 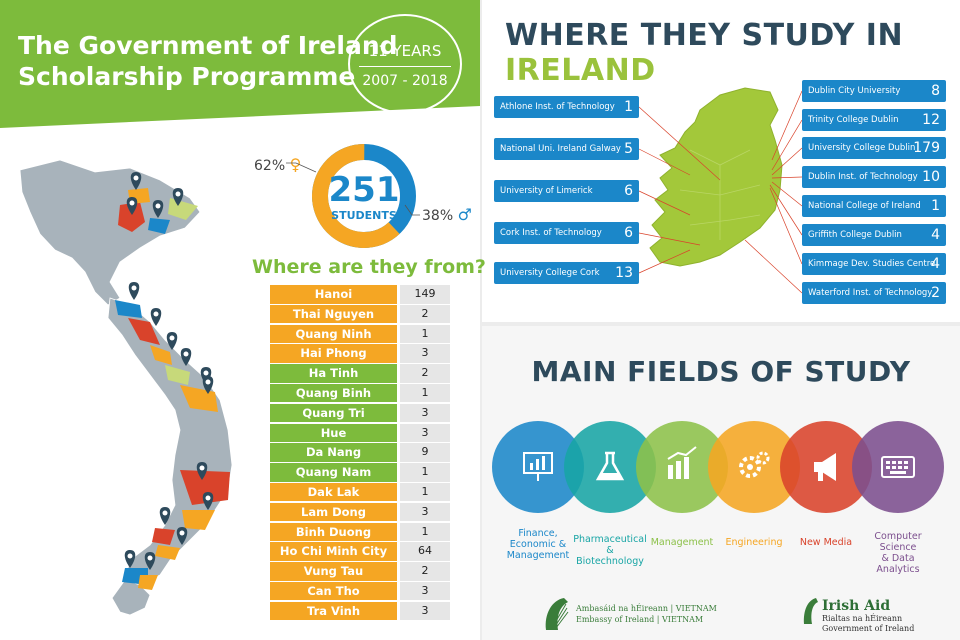 I want to click on university-item: Griffith College Dublin 4, so click(x=874, y=235).